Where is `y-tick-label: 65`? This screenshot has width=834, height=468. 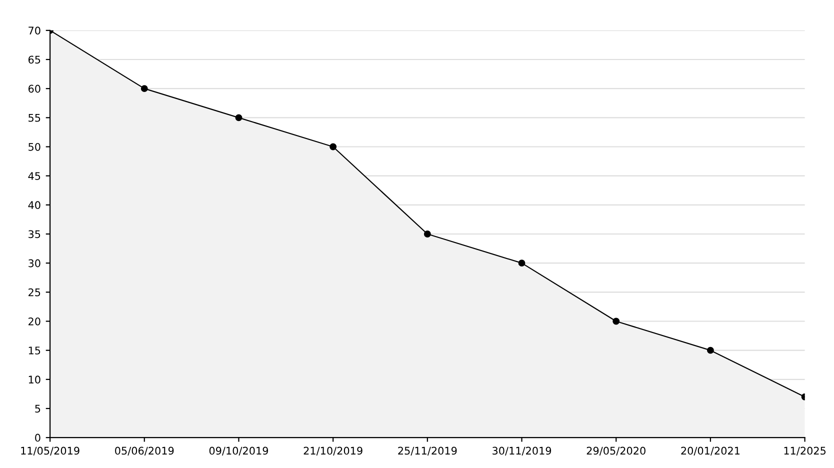 y-tick-label: 65 is located at coordinates (34, 60).